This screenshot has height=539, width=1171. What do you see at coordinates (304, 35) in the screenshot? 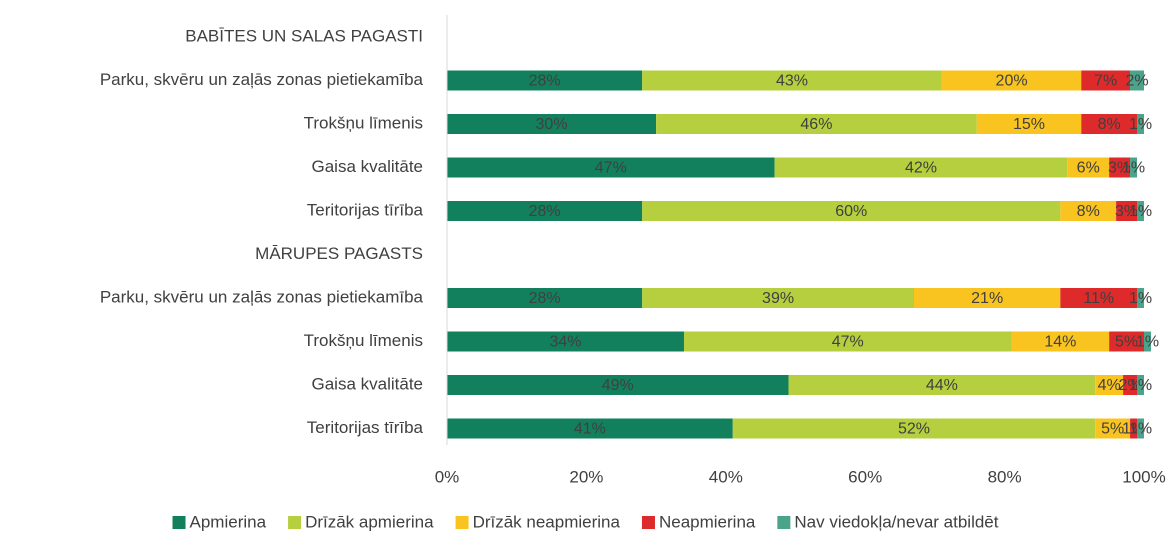
I see `y-tick-label: BABĪTES UN SALAS PAGASTI` at bounding box center [304, 35].